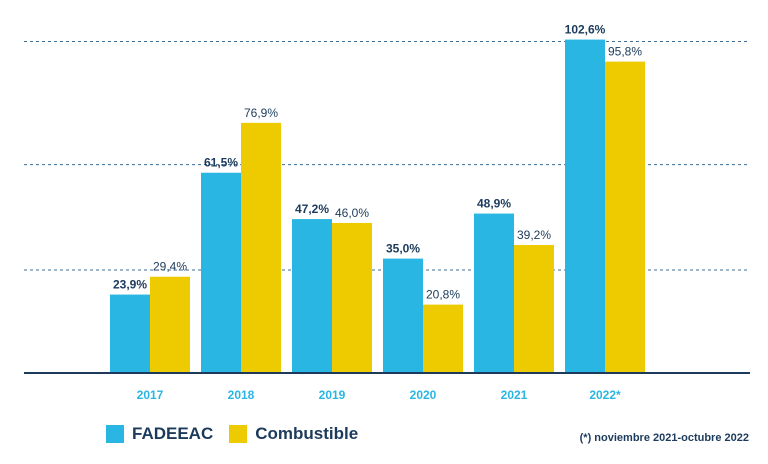 This screenshot has height=464, width=768. Describe the element at coordinates (585, 30) in the screenshot. I see `data-label-fadeeac-2022: 102,6%` at that location.